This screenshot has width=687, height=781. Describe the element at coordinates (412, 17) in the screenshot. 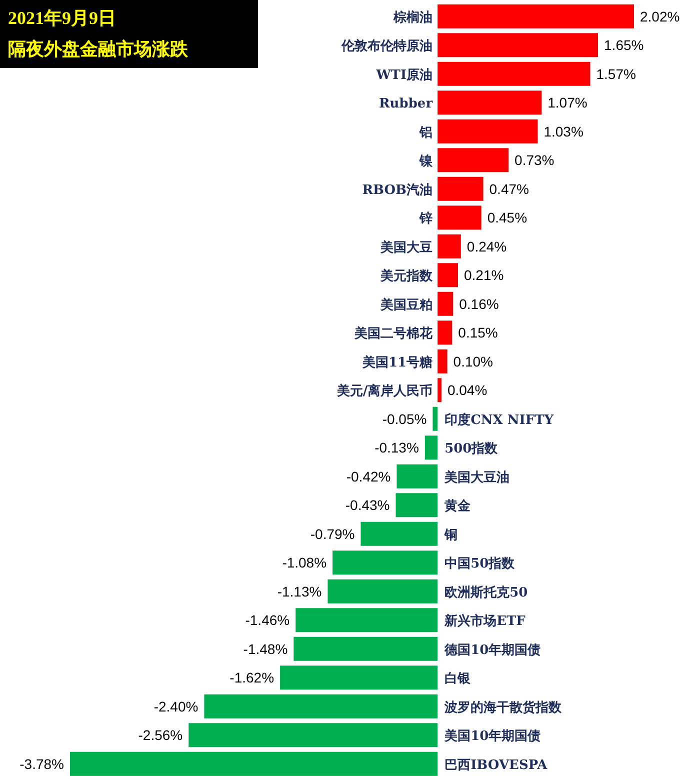

I see `y-tick-label: 棕榈油` at that location.